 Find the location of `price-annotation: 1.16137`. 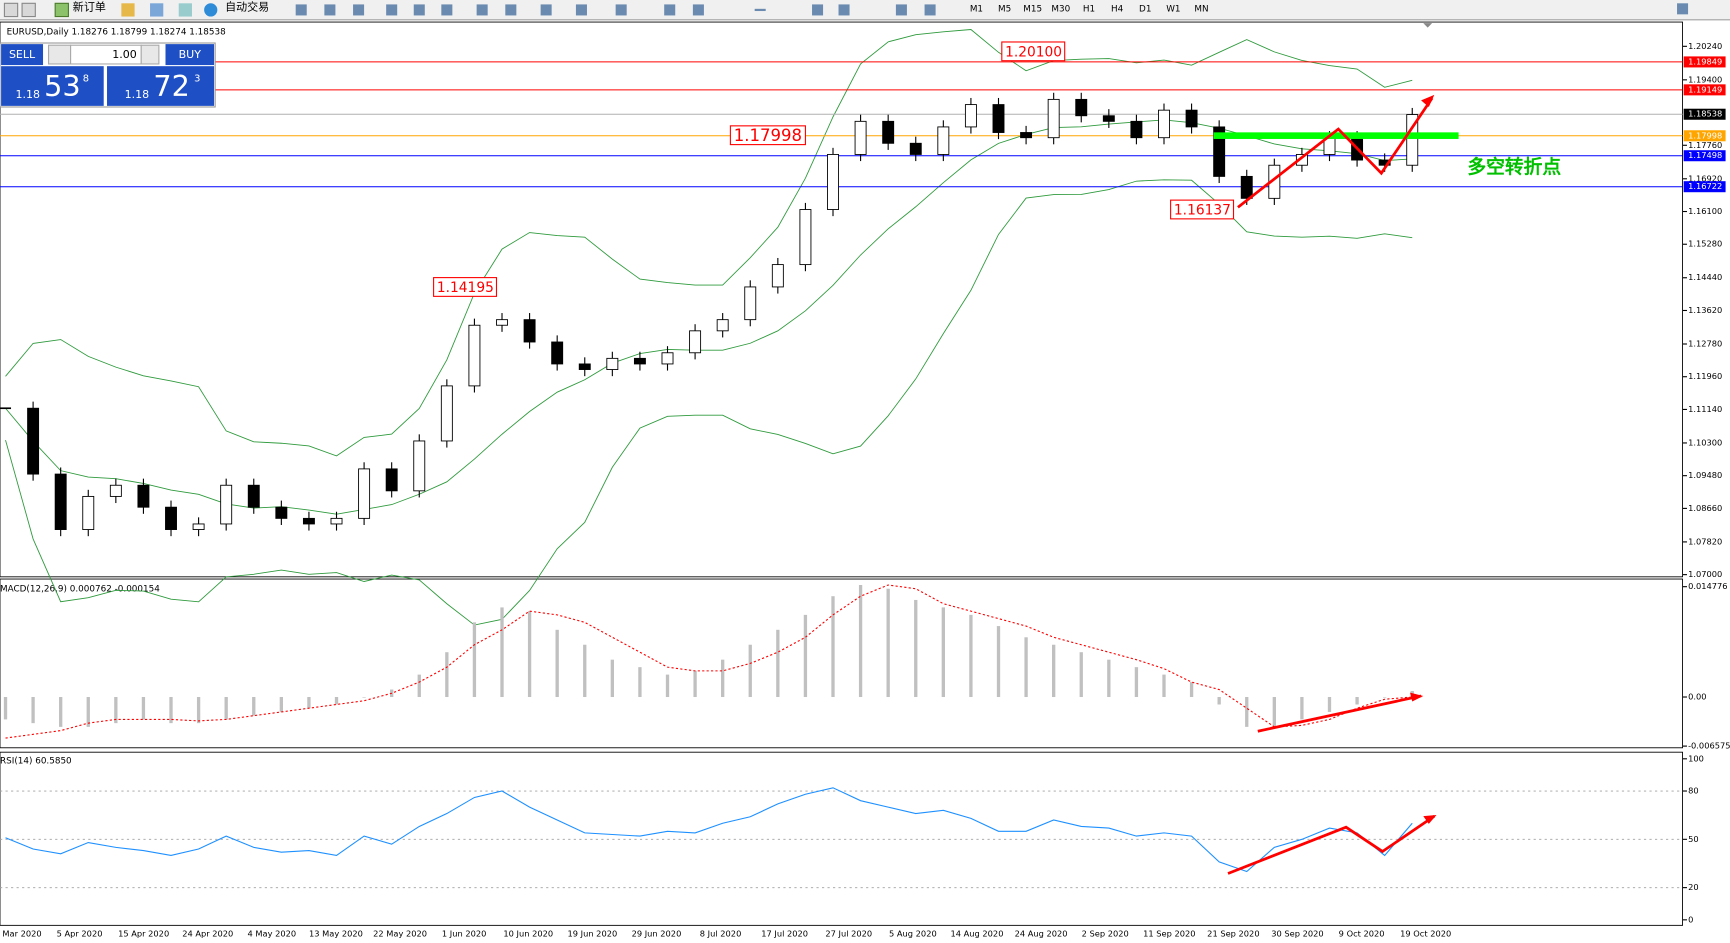

price-annotation: 1.16137 is located at coordinates (1202, 211).